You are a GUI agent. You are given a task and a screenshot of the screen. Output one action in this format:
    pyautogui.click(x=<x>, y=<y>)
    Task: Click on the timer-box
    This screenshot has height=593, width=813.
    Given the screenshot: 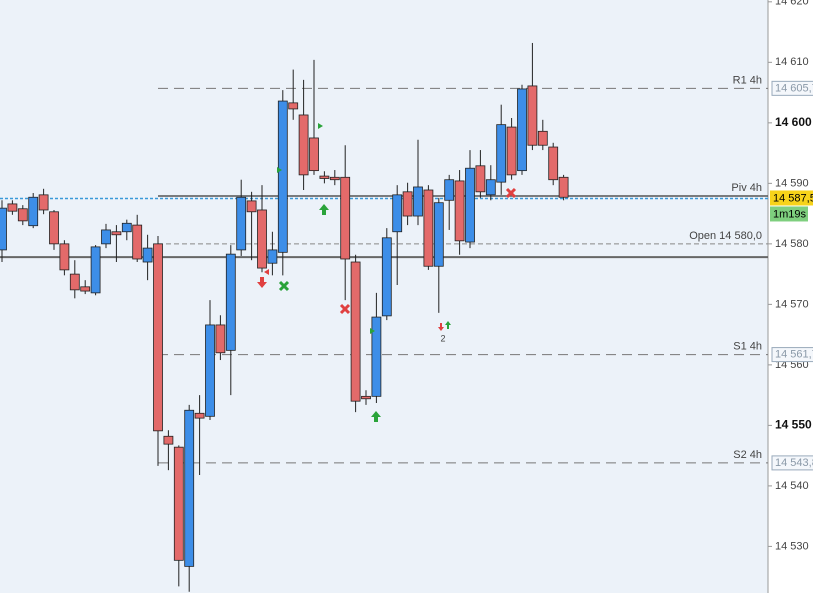 What is the action you would take?
    pyautogui.click(x=789, y=214)
    